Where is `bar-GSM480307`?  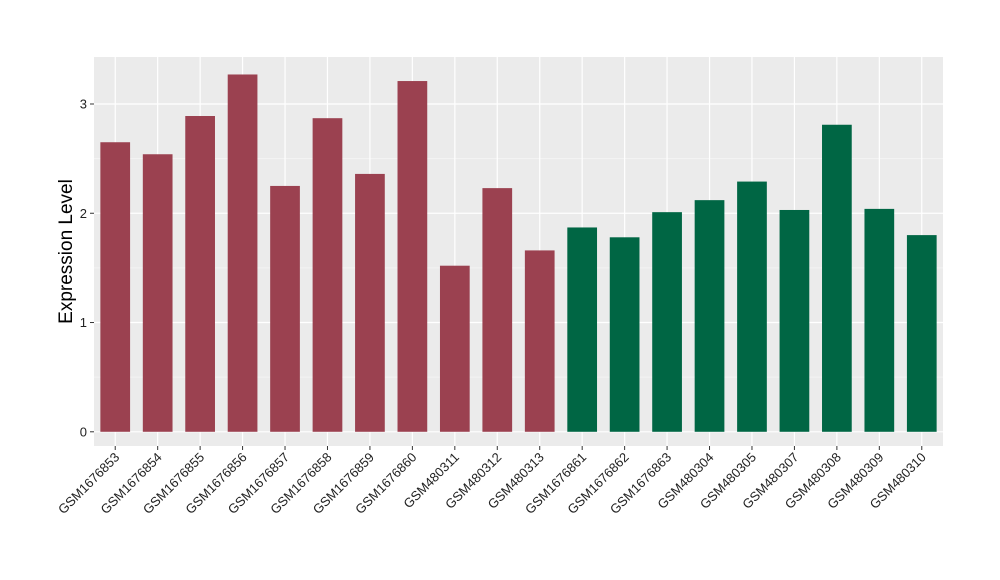 bar-GSM480307 is located at coordinates (794, 320).